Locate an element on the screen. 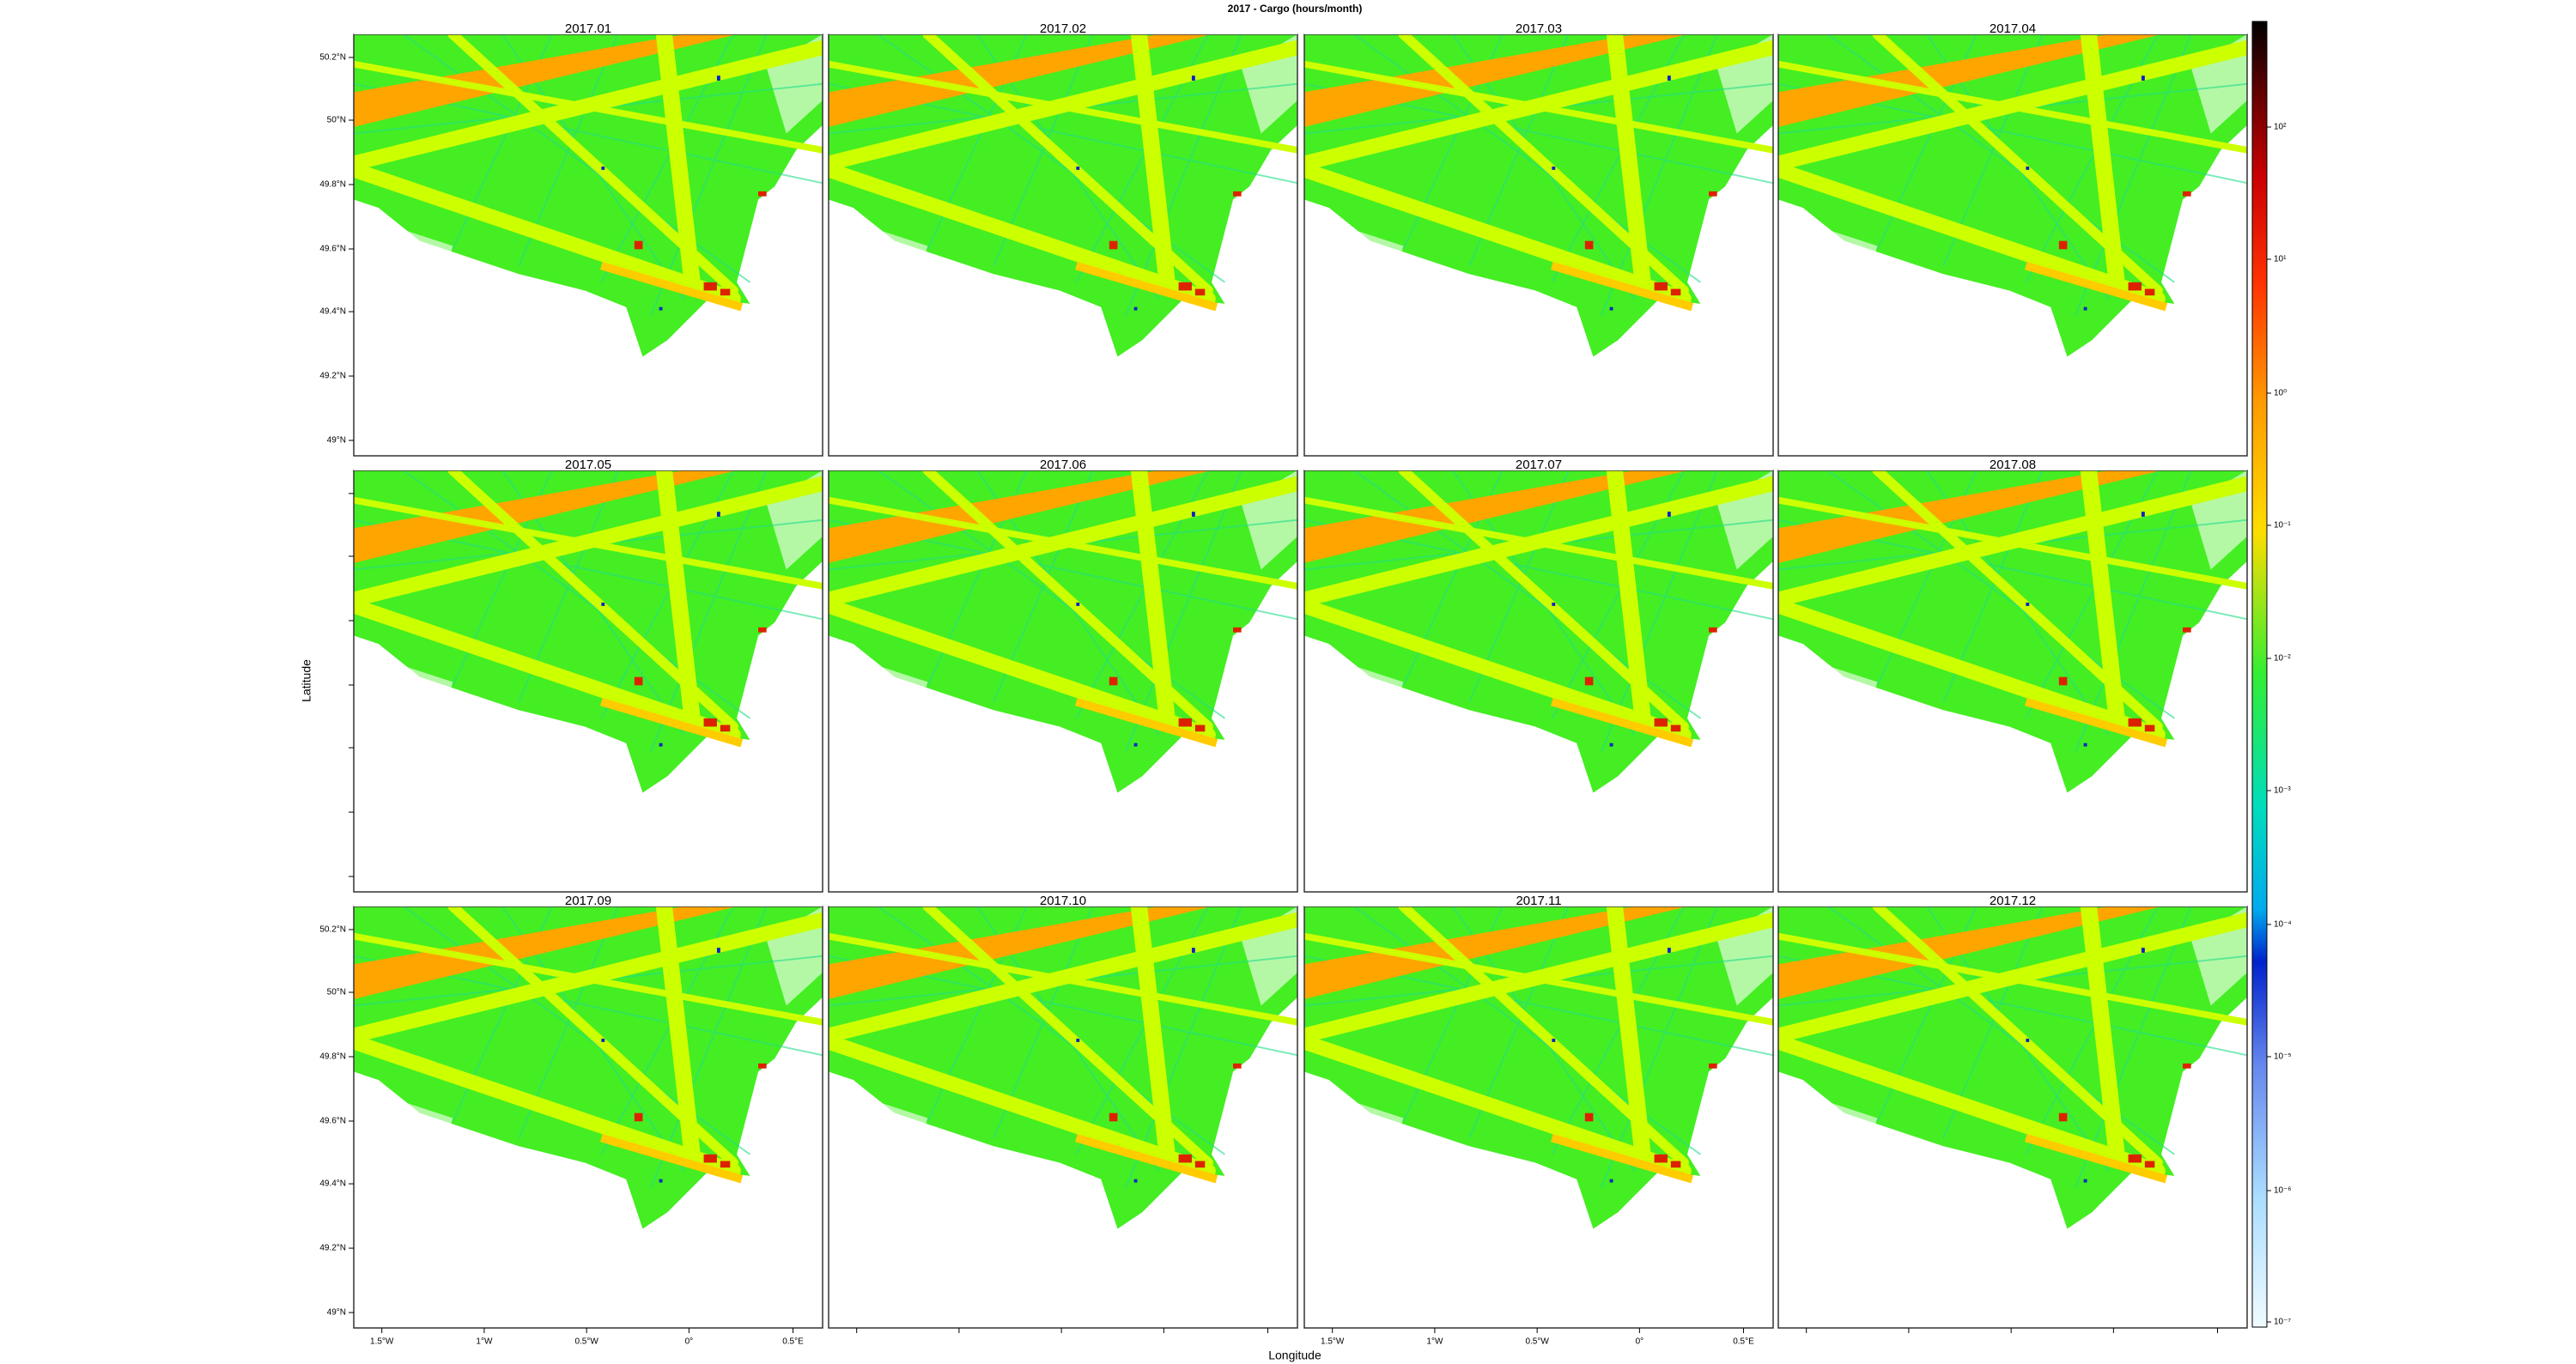 The width and height of the screenshot is (2576, 1364). x-axis-title: Longitude is located at coordinates (1294, 1355).